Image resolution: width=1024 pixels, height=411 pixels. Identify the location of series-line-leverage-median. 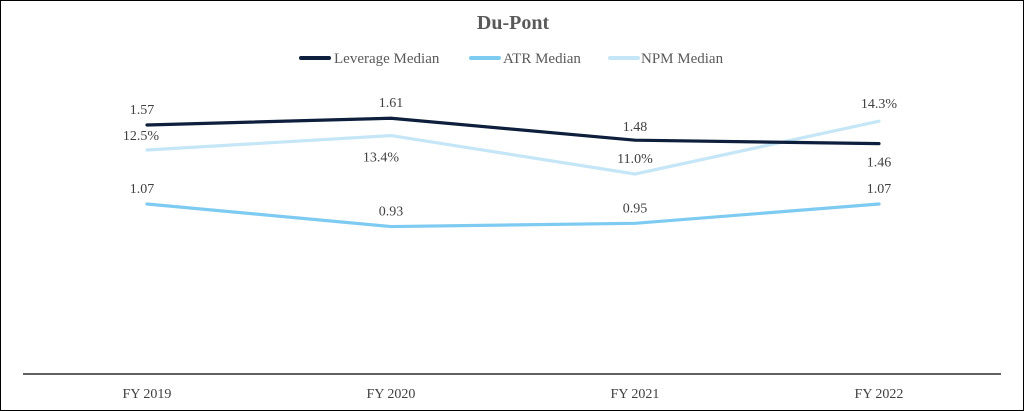
(513, 131).